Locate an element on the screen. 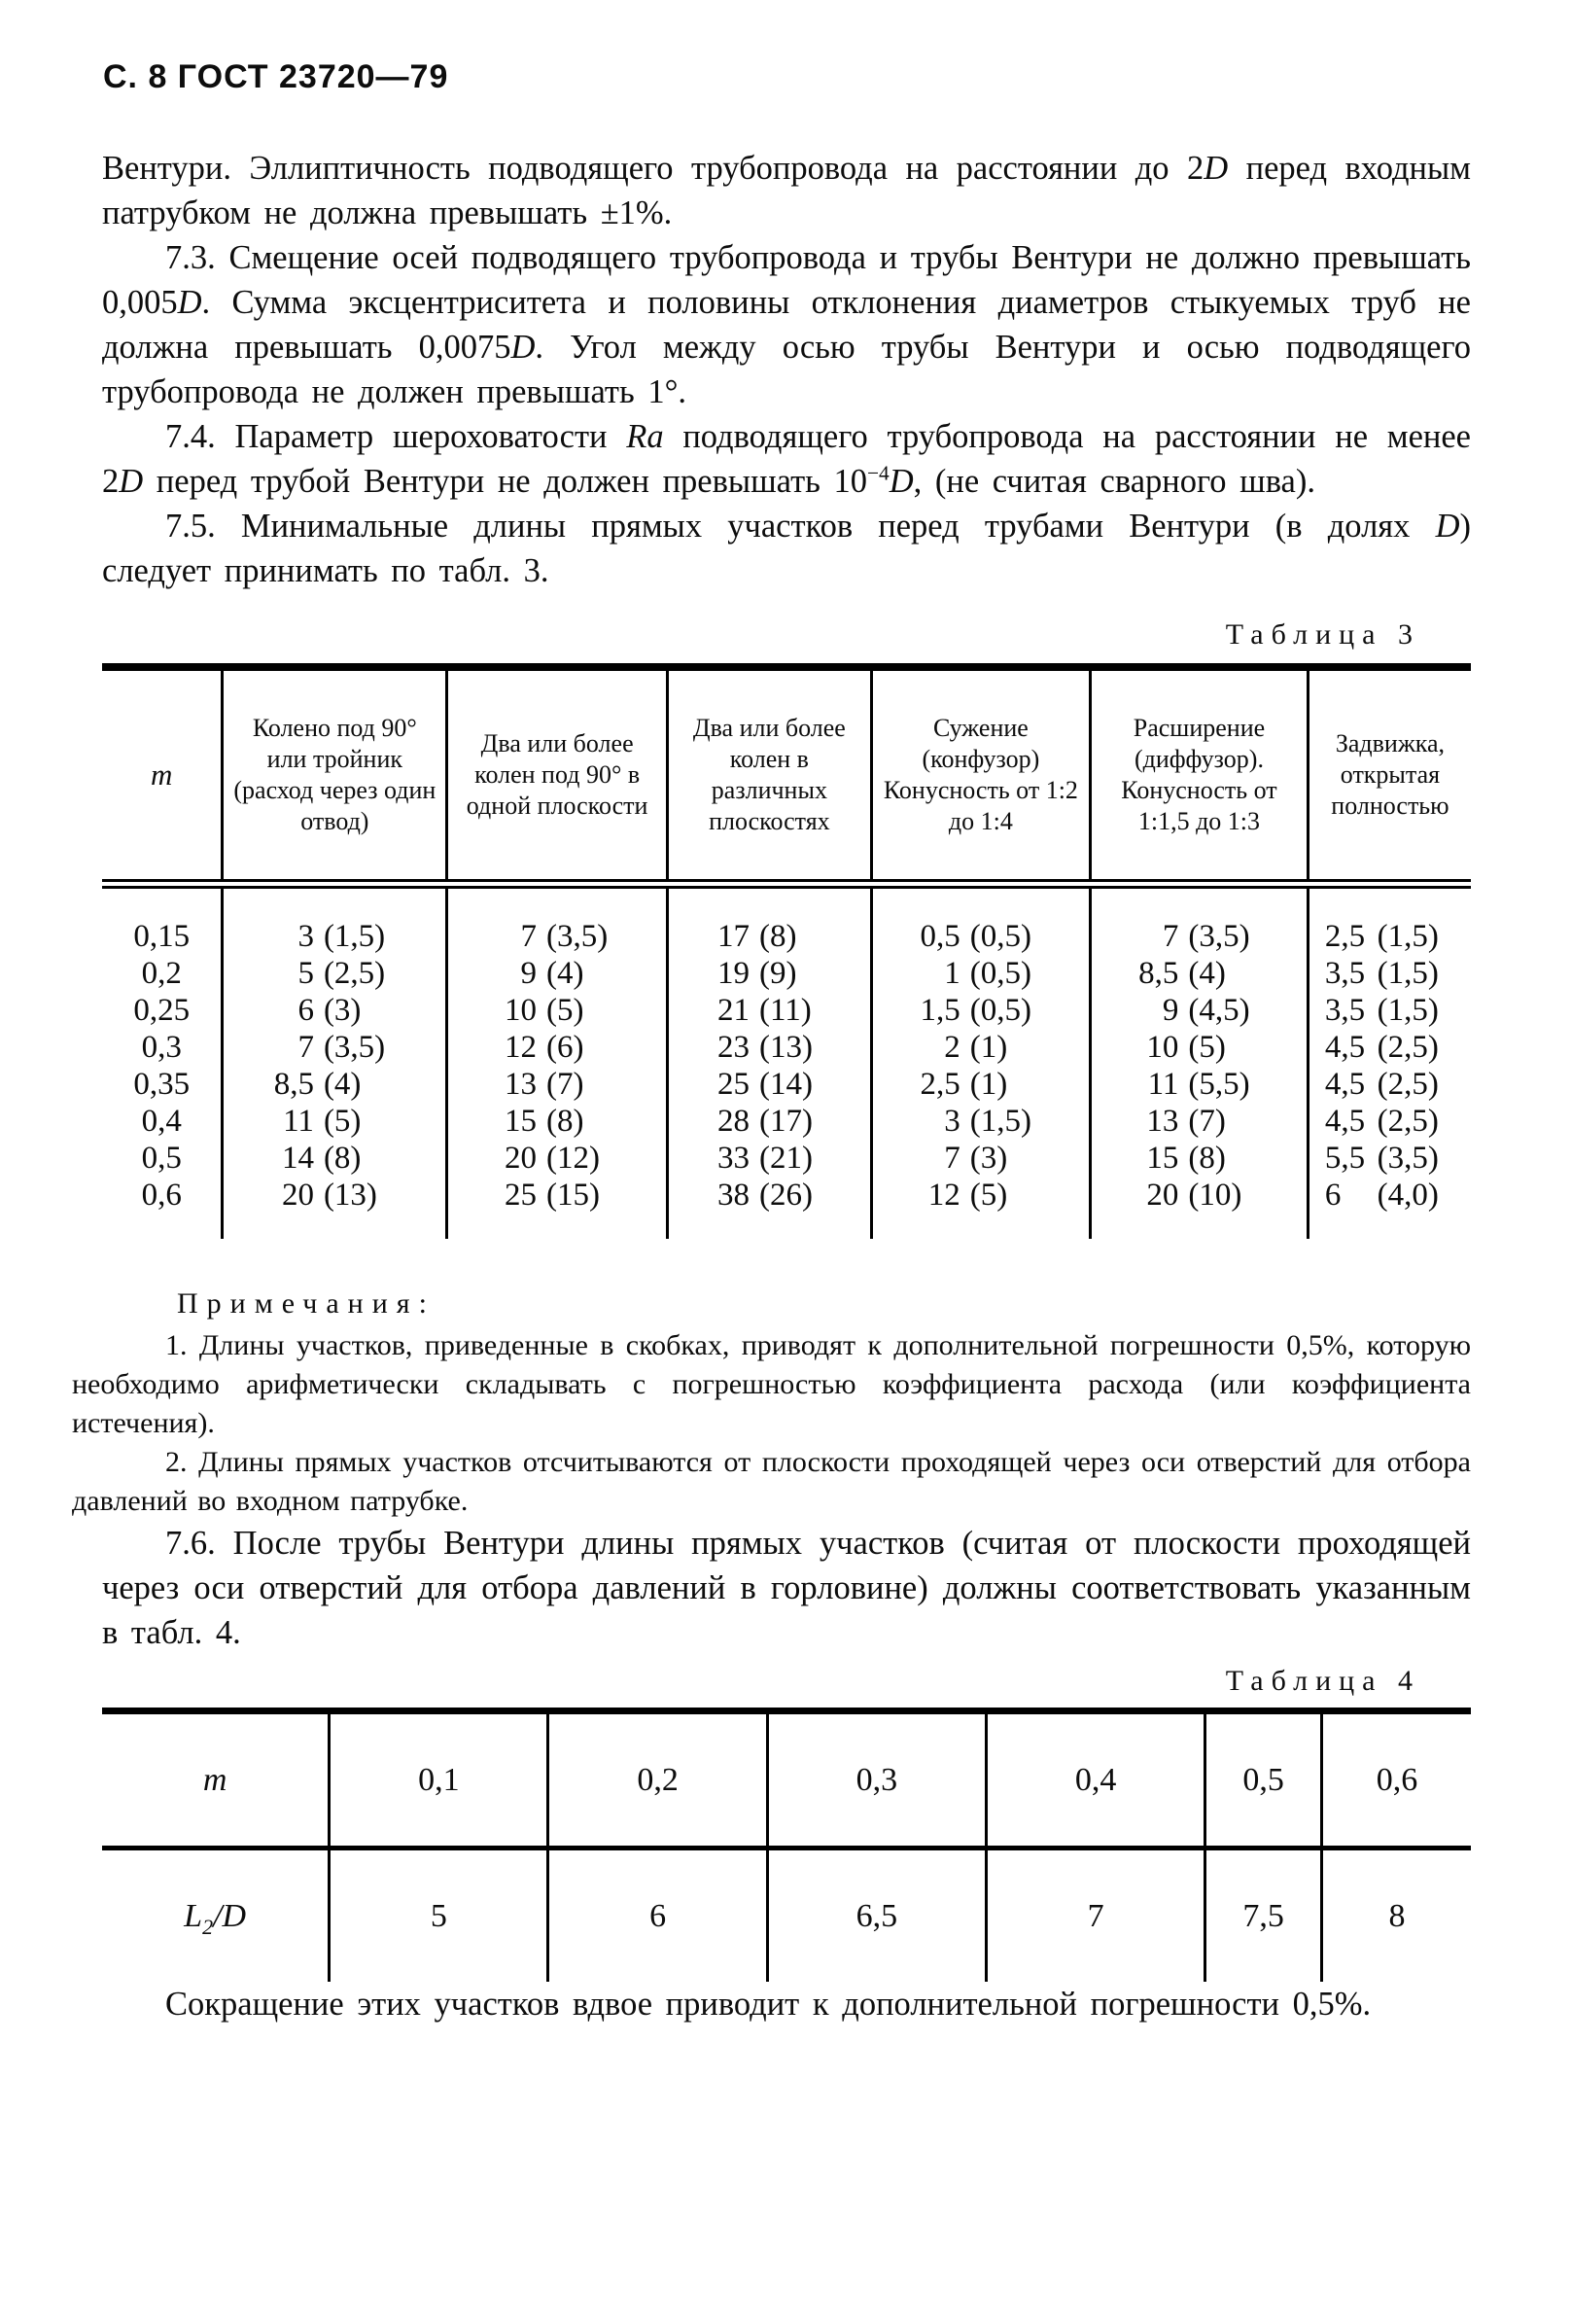 The height and width of the screenshot is (2324, 1571). paren-value: (5) is located at coordinates (342, 1121).